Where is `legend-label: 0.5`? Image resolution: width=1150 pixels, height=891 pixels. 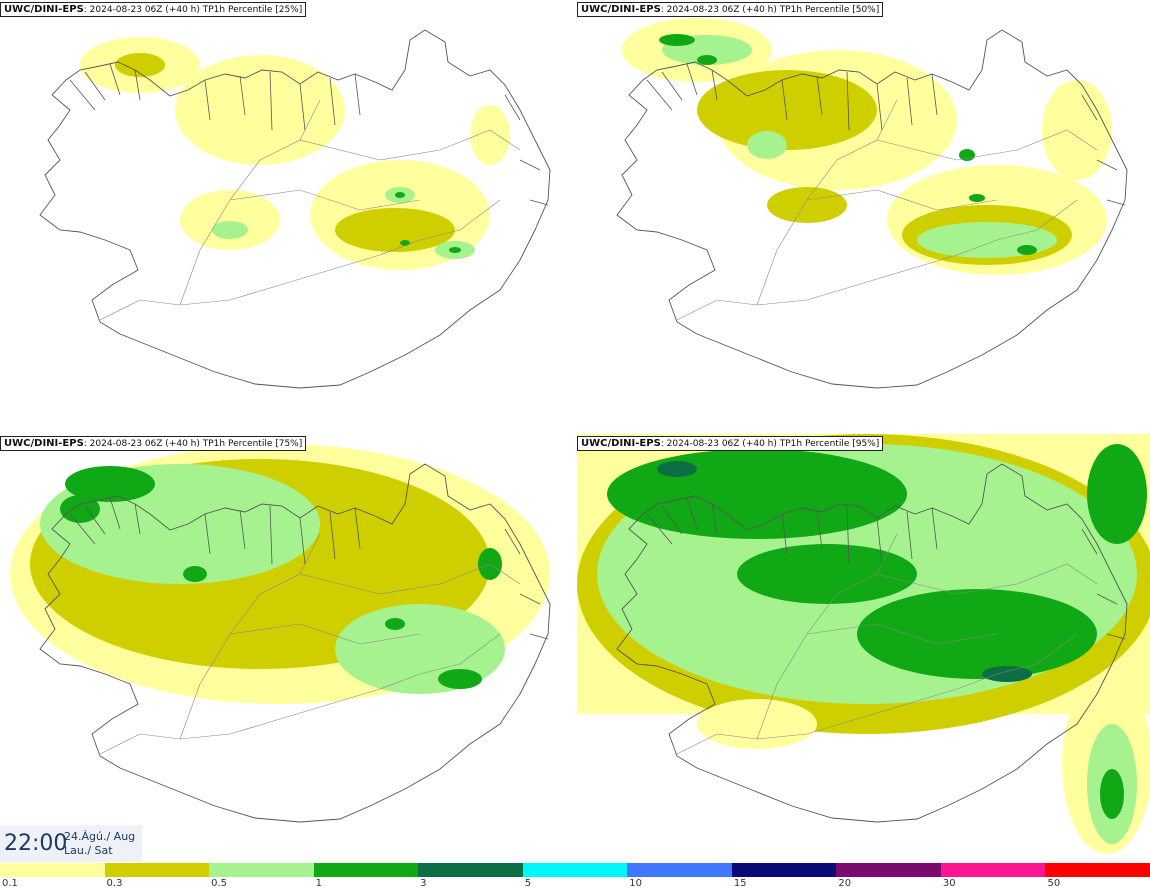 legend-label: 0.5 is located at coordinates (219, 883).